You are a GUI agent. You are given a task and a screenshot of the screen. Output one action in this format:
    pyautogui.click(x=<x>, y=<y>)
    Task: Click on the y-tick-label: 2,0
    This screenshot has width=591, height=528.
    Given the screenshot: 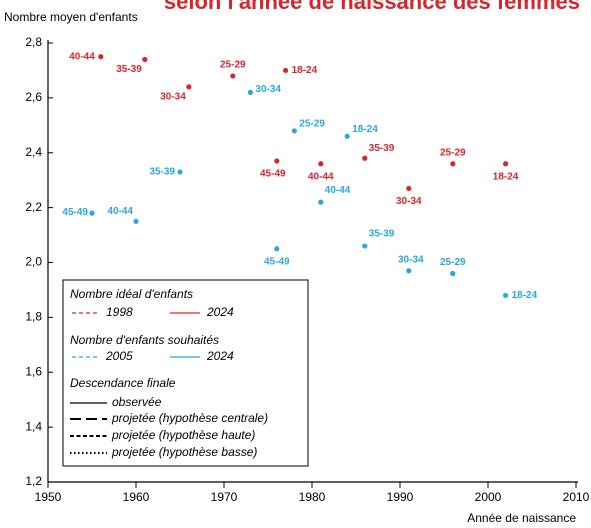 What is the action you would take?
    pyautogui.click(x=33, y=262)
    